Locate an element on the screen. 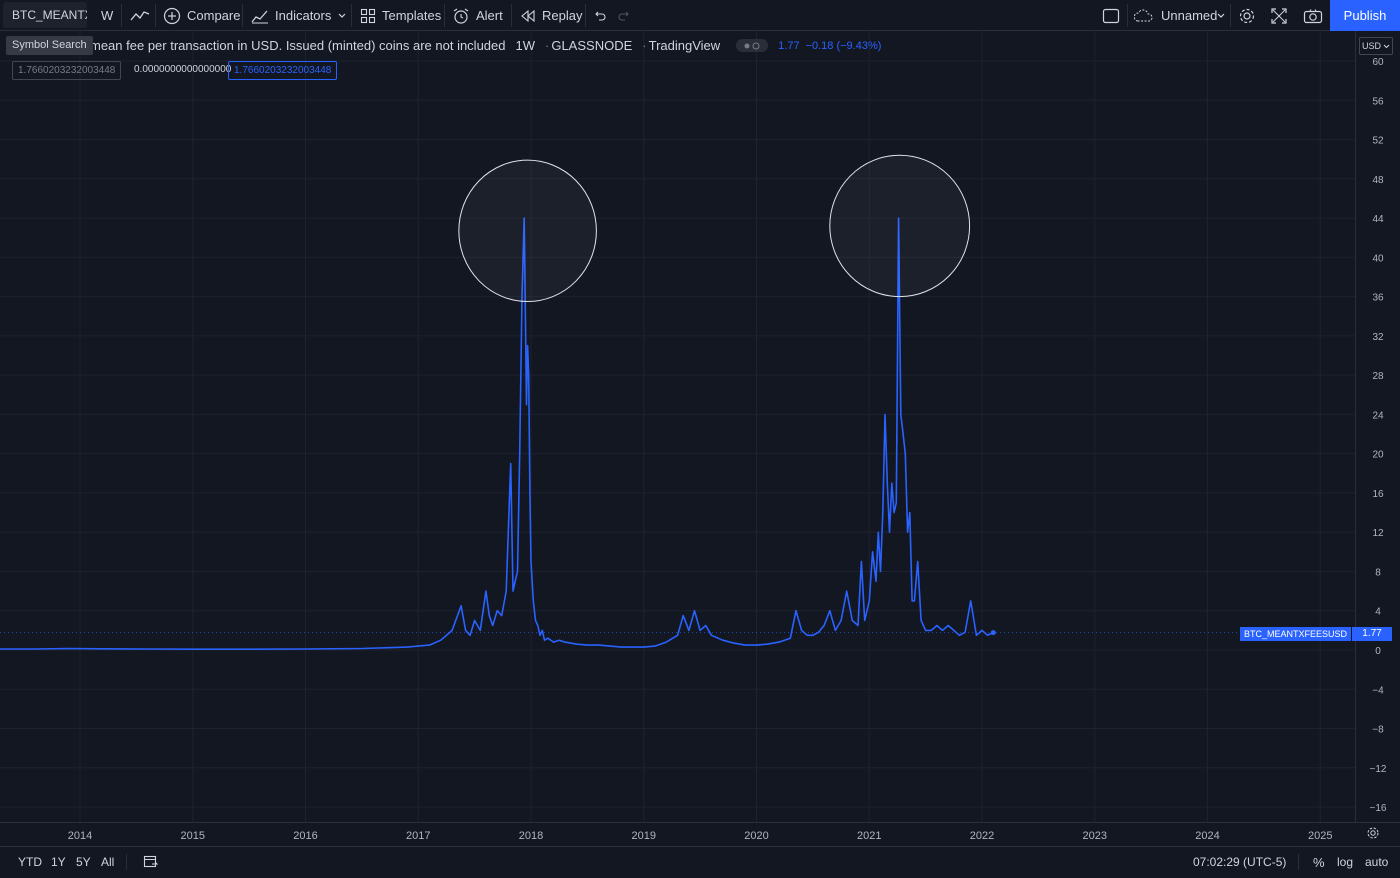  price-tick-label: 36 is located at coordinates (1378, 298).